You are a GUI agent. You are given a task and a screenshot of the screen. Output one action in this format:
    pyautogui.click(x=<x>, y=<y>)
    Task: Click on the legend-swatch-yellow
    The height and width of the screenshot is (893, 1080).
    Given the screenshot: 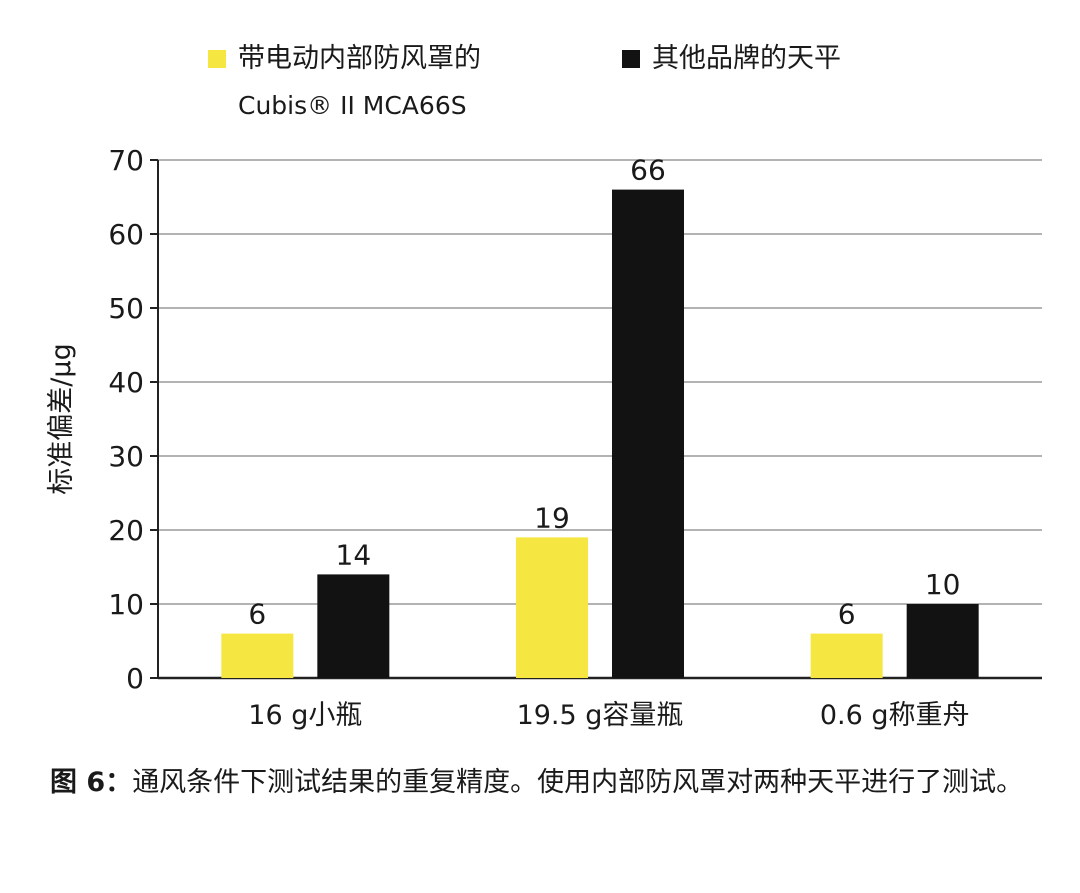 What is the action you would take?
    pyautogui.click(x=217, y=59)
    